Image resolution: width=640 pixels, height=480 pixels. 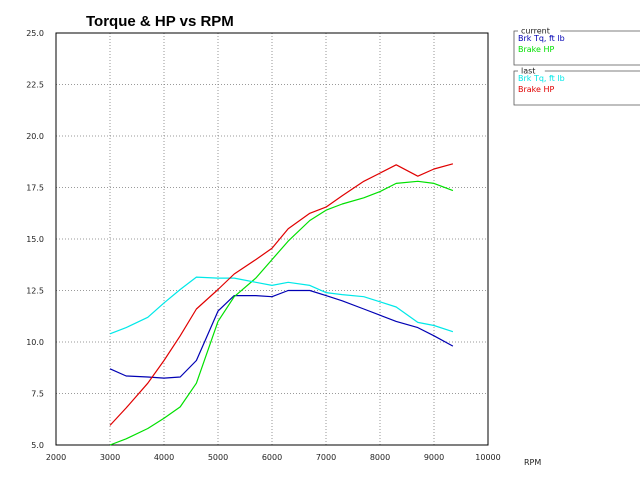 What do you see at coordinates (37, 445) in the screenshot?
I see `y-tick-label: 5.0` at bounding box center [37, 445].